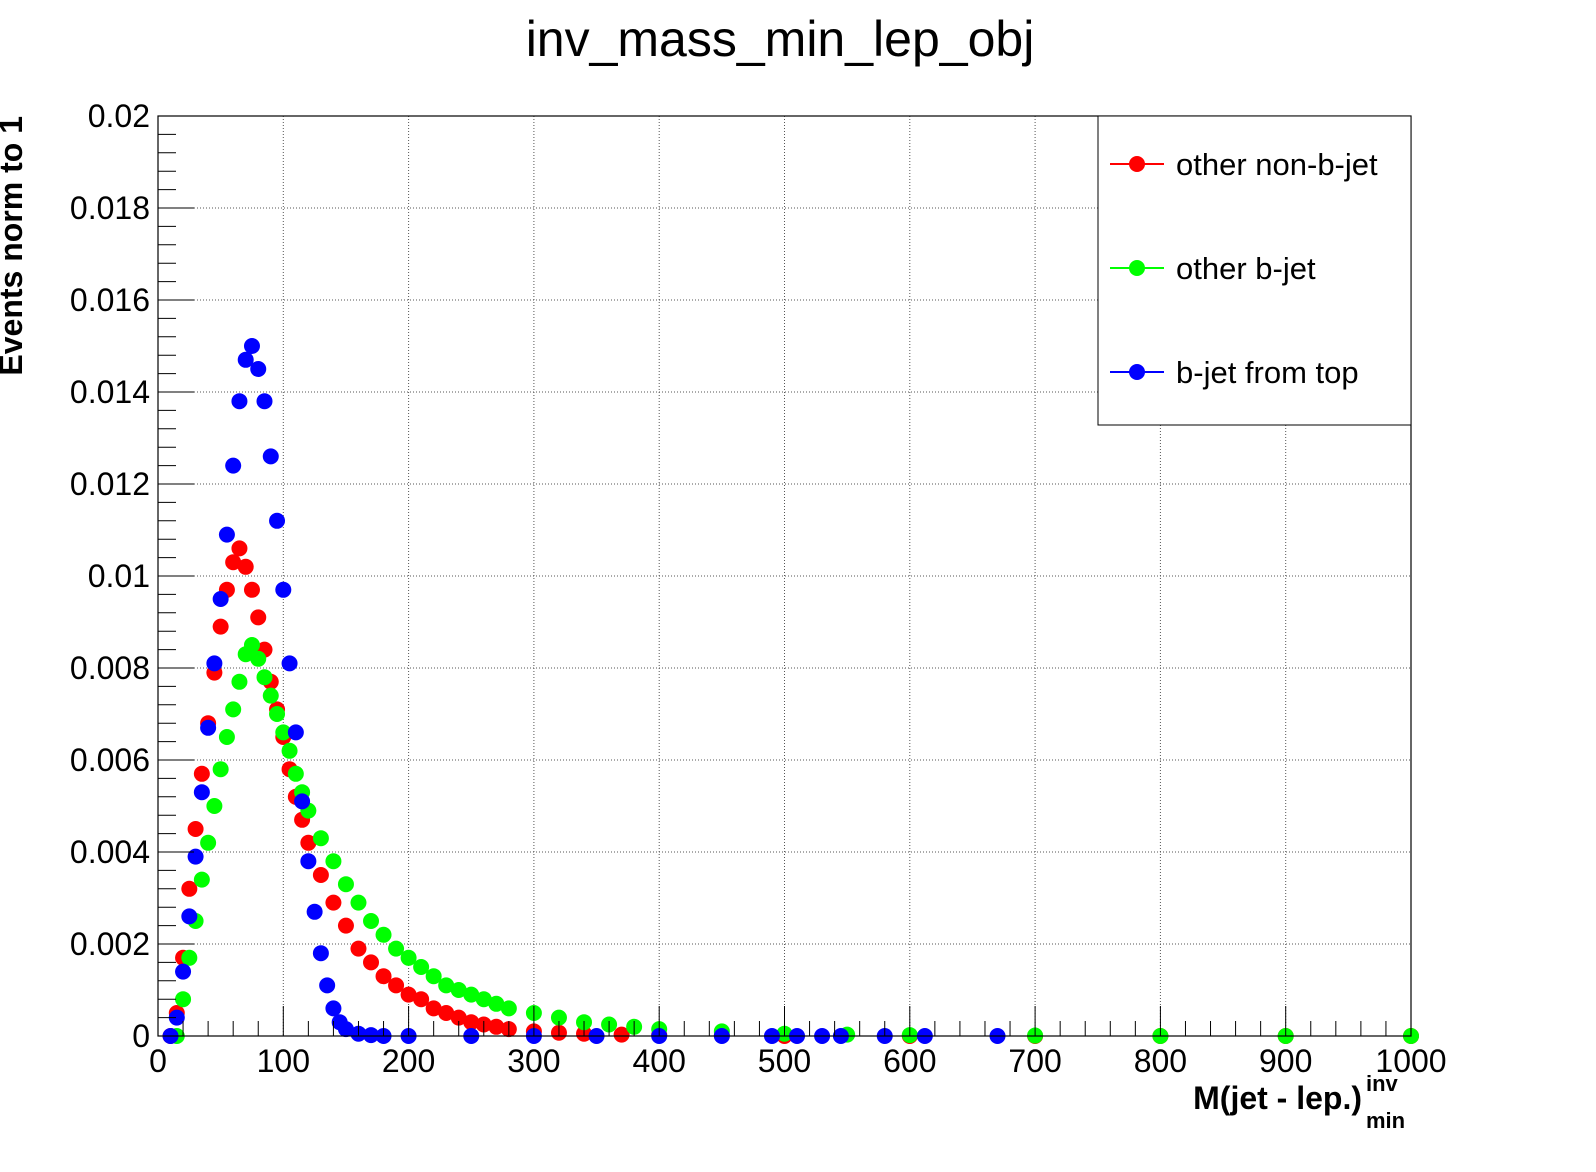 The height and width of the screenshot is (1172, 1596). I want to click on legend-label: b-jet from top, so click(1267, 372).